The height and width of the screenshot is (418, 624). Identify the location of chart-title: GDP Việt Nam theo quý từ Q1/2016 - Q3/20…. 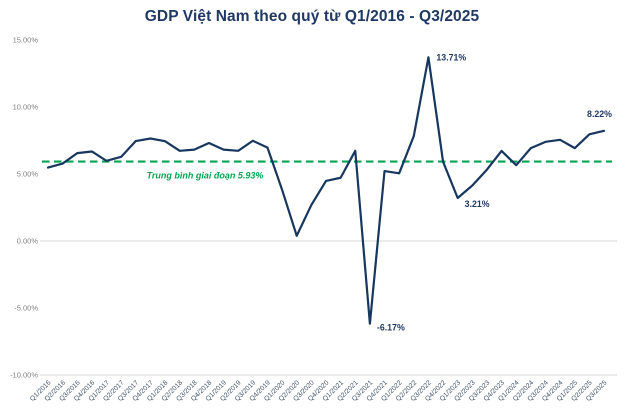
(312, 16).